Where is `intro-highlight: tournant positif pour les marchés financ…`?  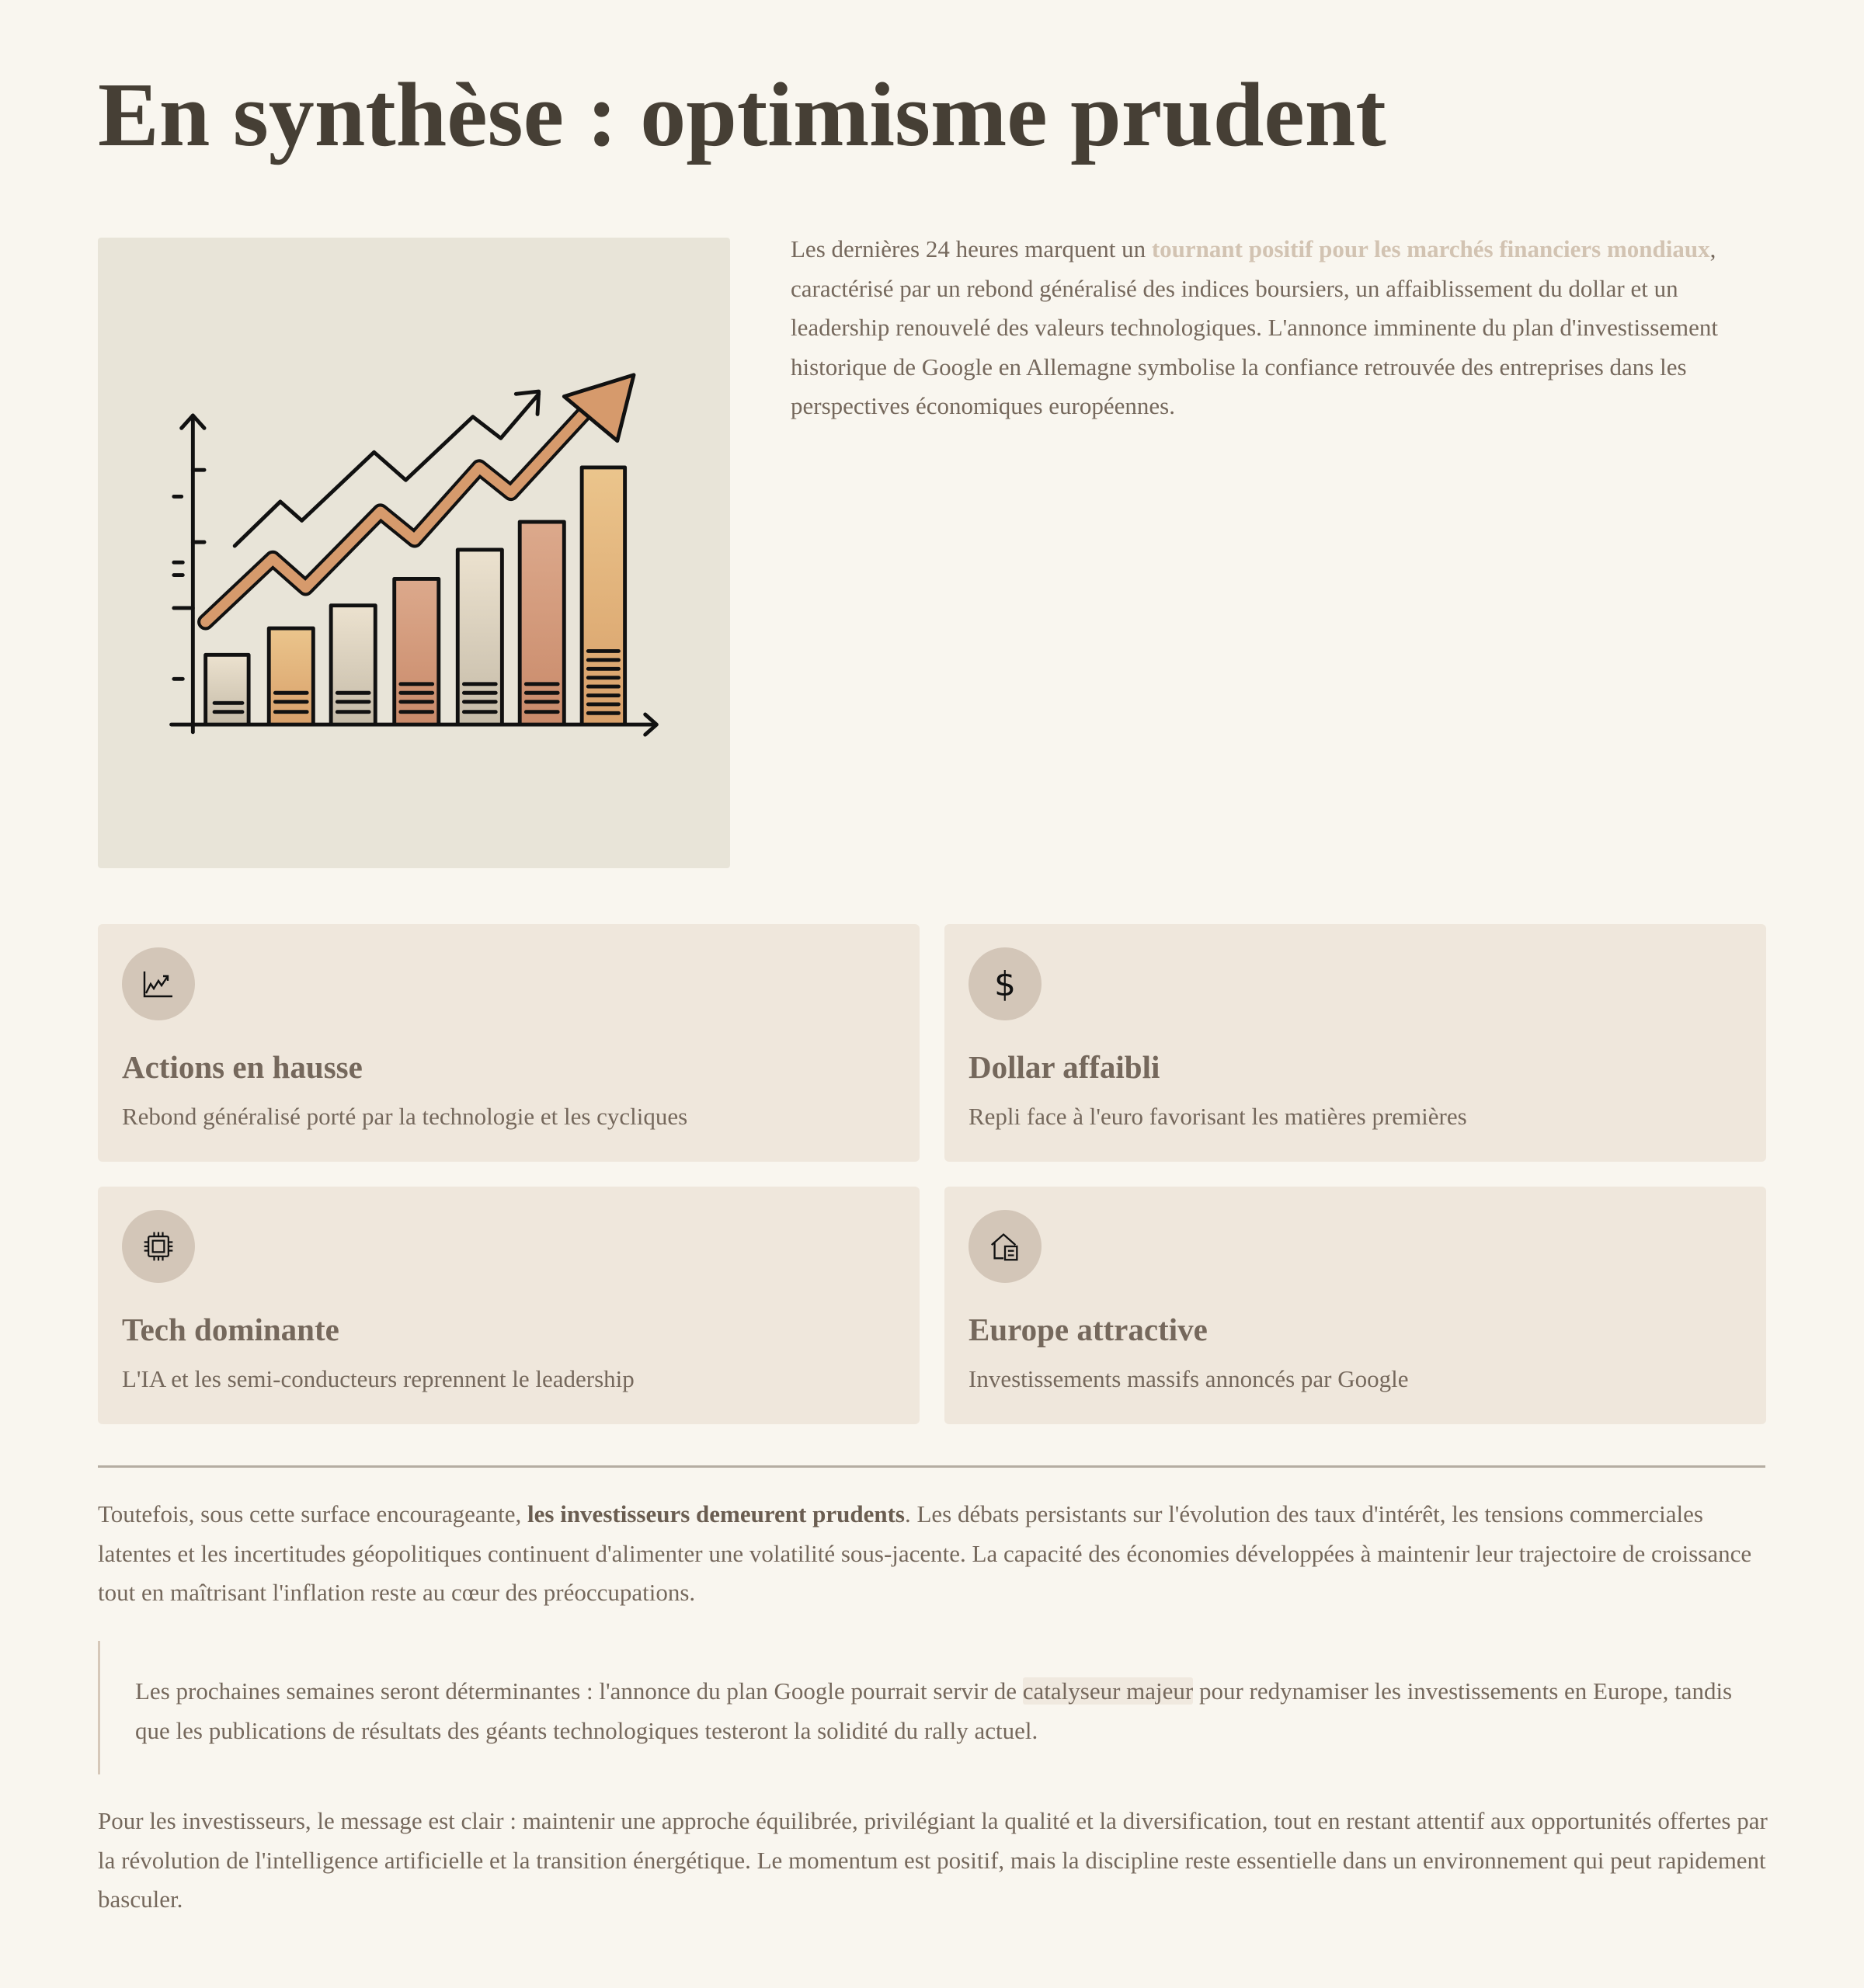 intro-highlight: tournant positif pour les marchés financ… is located at coordinates (1430, 248).